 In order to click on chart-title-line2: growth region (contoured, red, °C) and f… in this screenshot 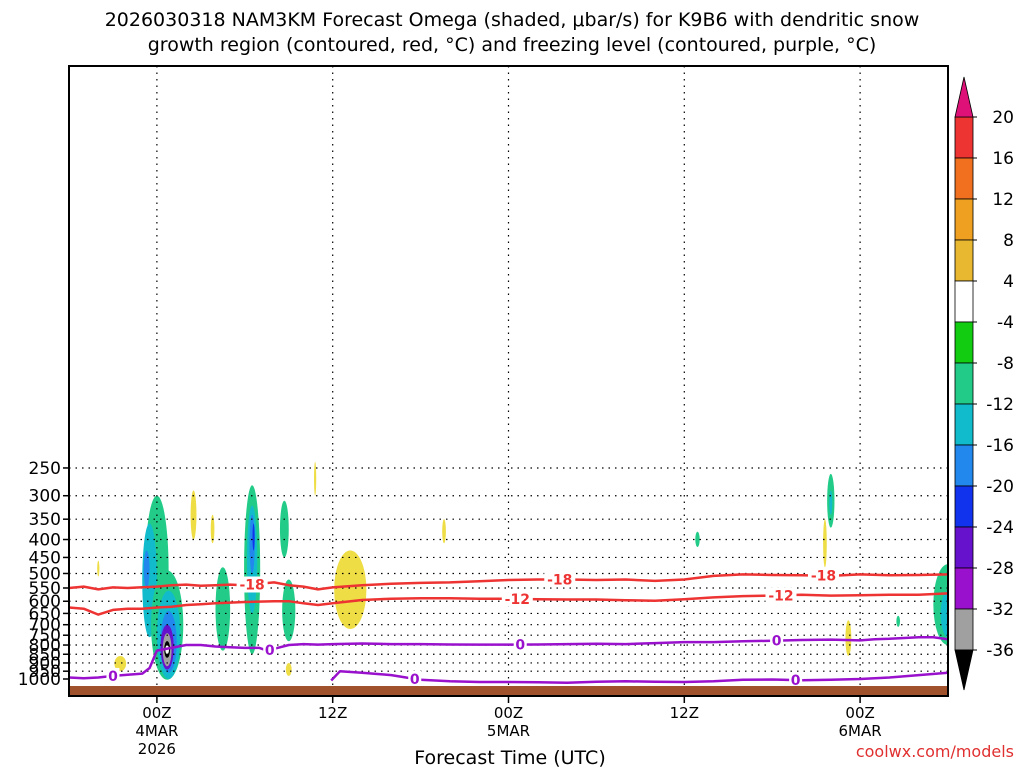, I will do `click(512, 45)`.